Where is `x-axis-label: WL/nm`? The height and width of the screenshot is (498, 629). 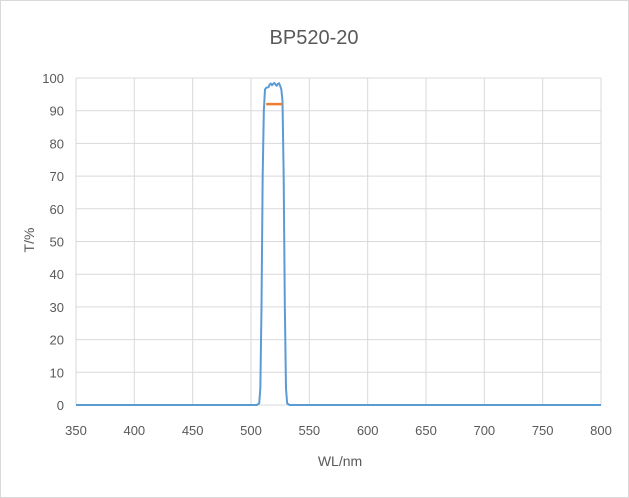
x-axis-label: WL/nm is located at coordinates (340, 461).